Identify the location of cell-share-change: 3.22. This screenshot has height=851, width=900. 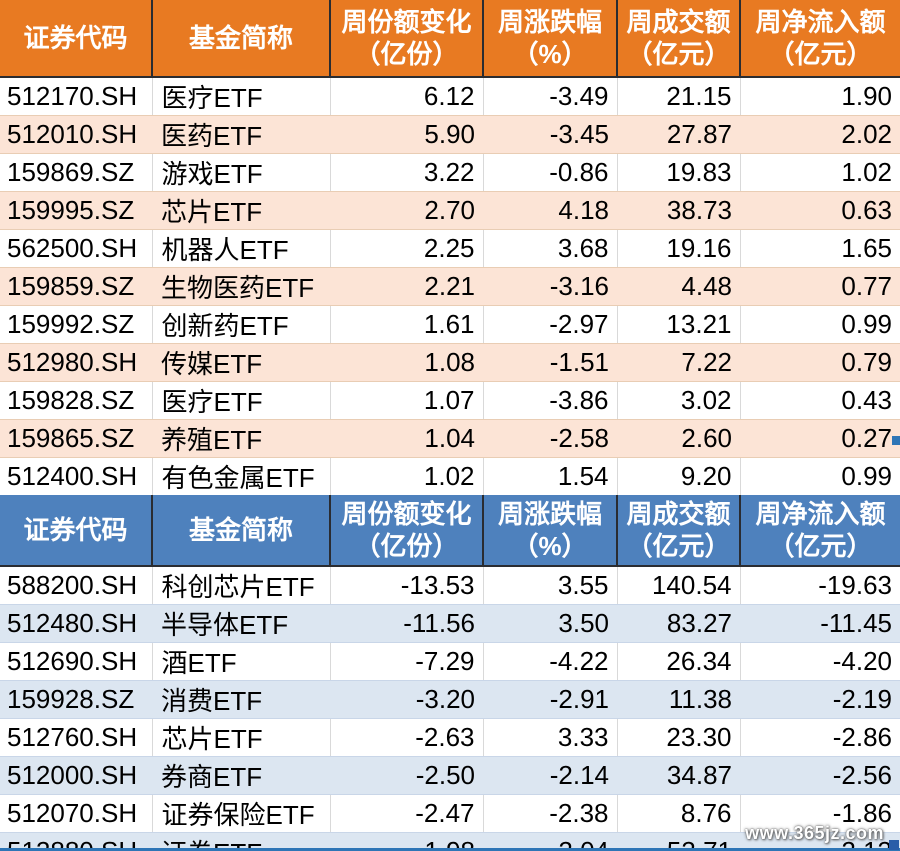
(406, 172).